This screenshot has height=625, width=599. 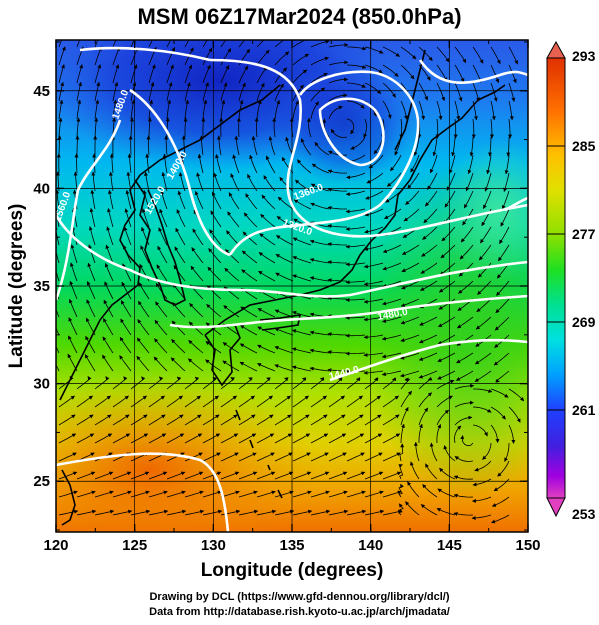 I want to click on contour-north-east, so click(x=473, y=71).